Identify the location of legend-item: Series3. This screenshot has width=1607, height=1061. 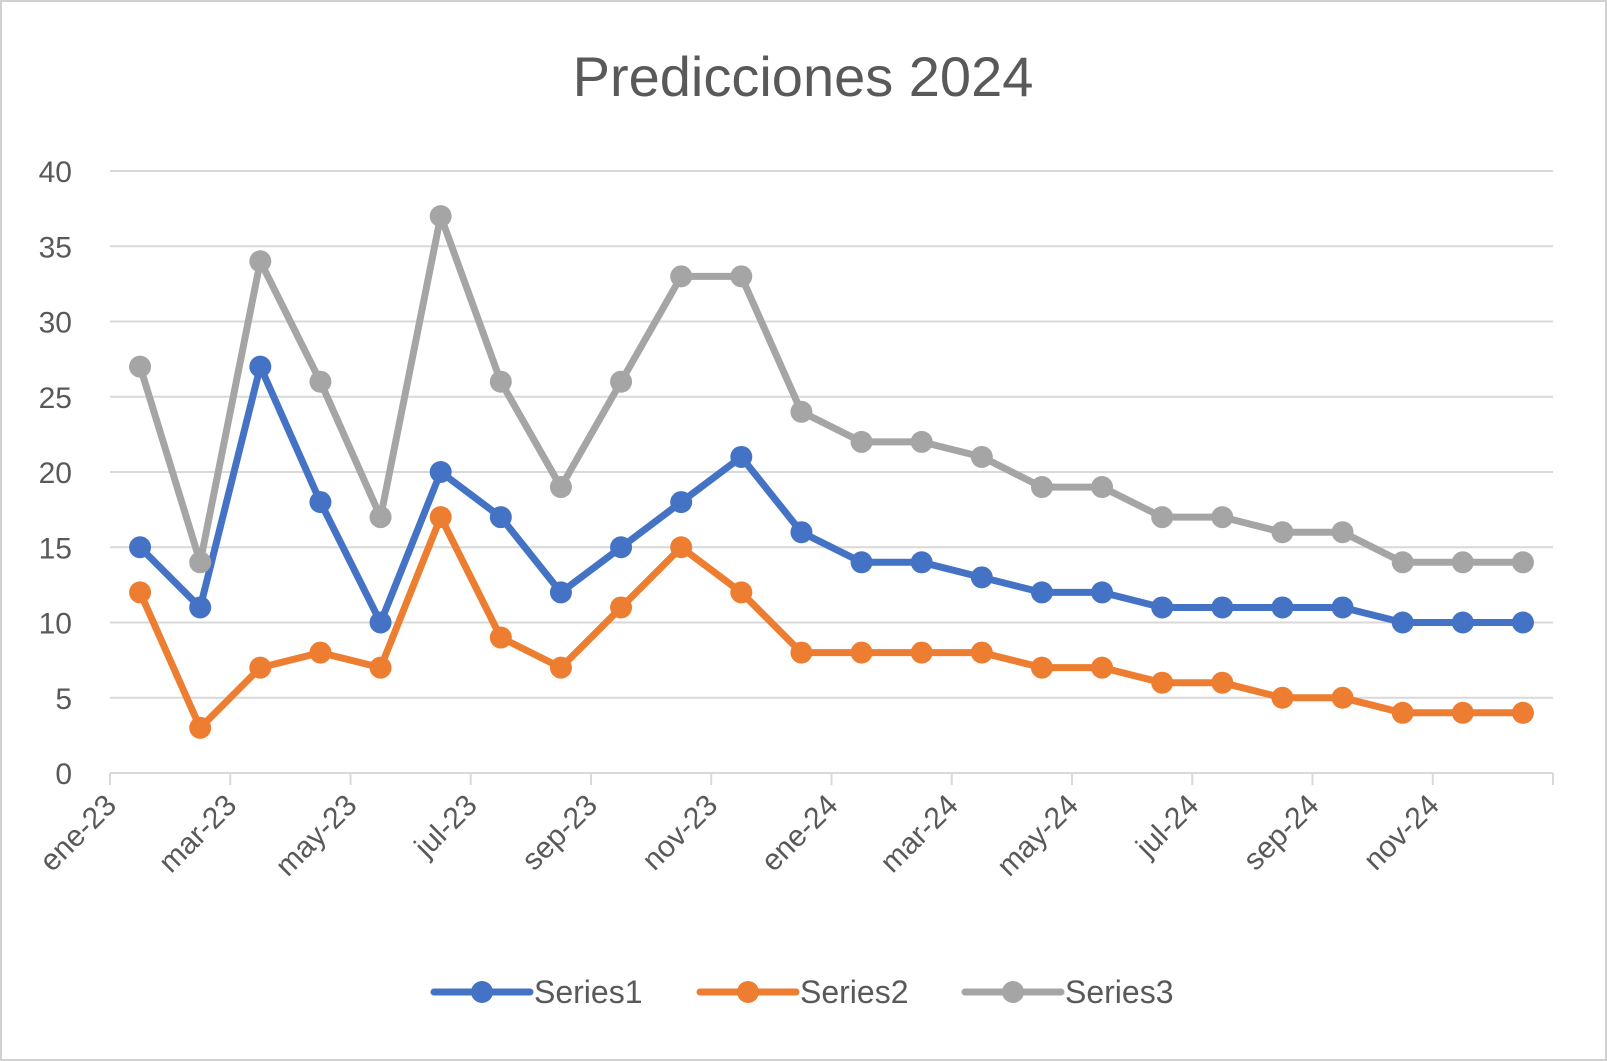
(1067, 992).